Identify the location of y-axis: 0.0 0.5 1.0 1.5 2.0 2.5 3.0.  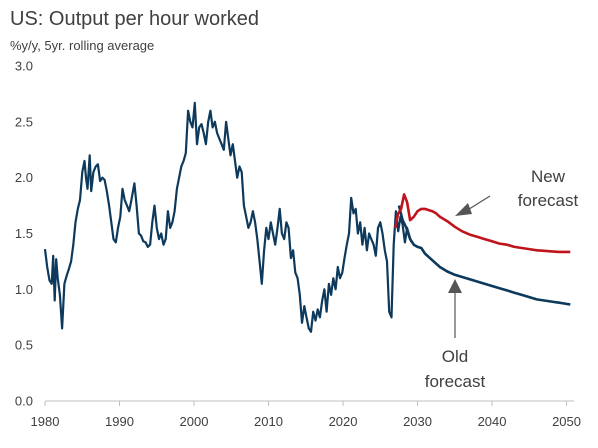
(24, 234).